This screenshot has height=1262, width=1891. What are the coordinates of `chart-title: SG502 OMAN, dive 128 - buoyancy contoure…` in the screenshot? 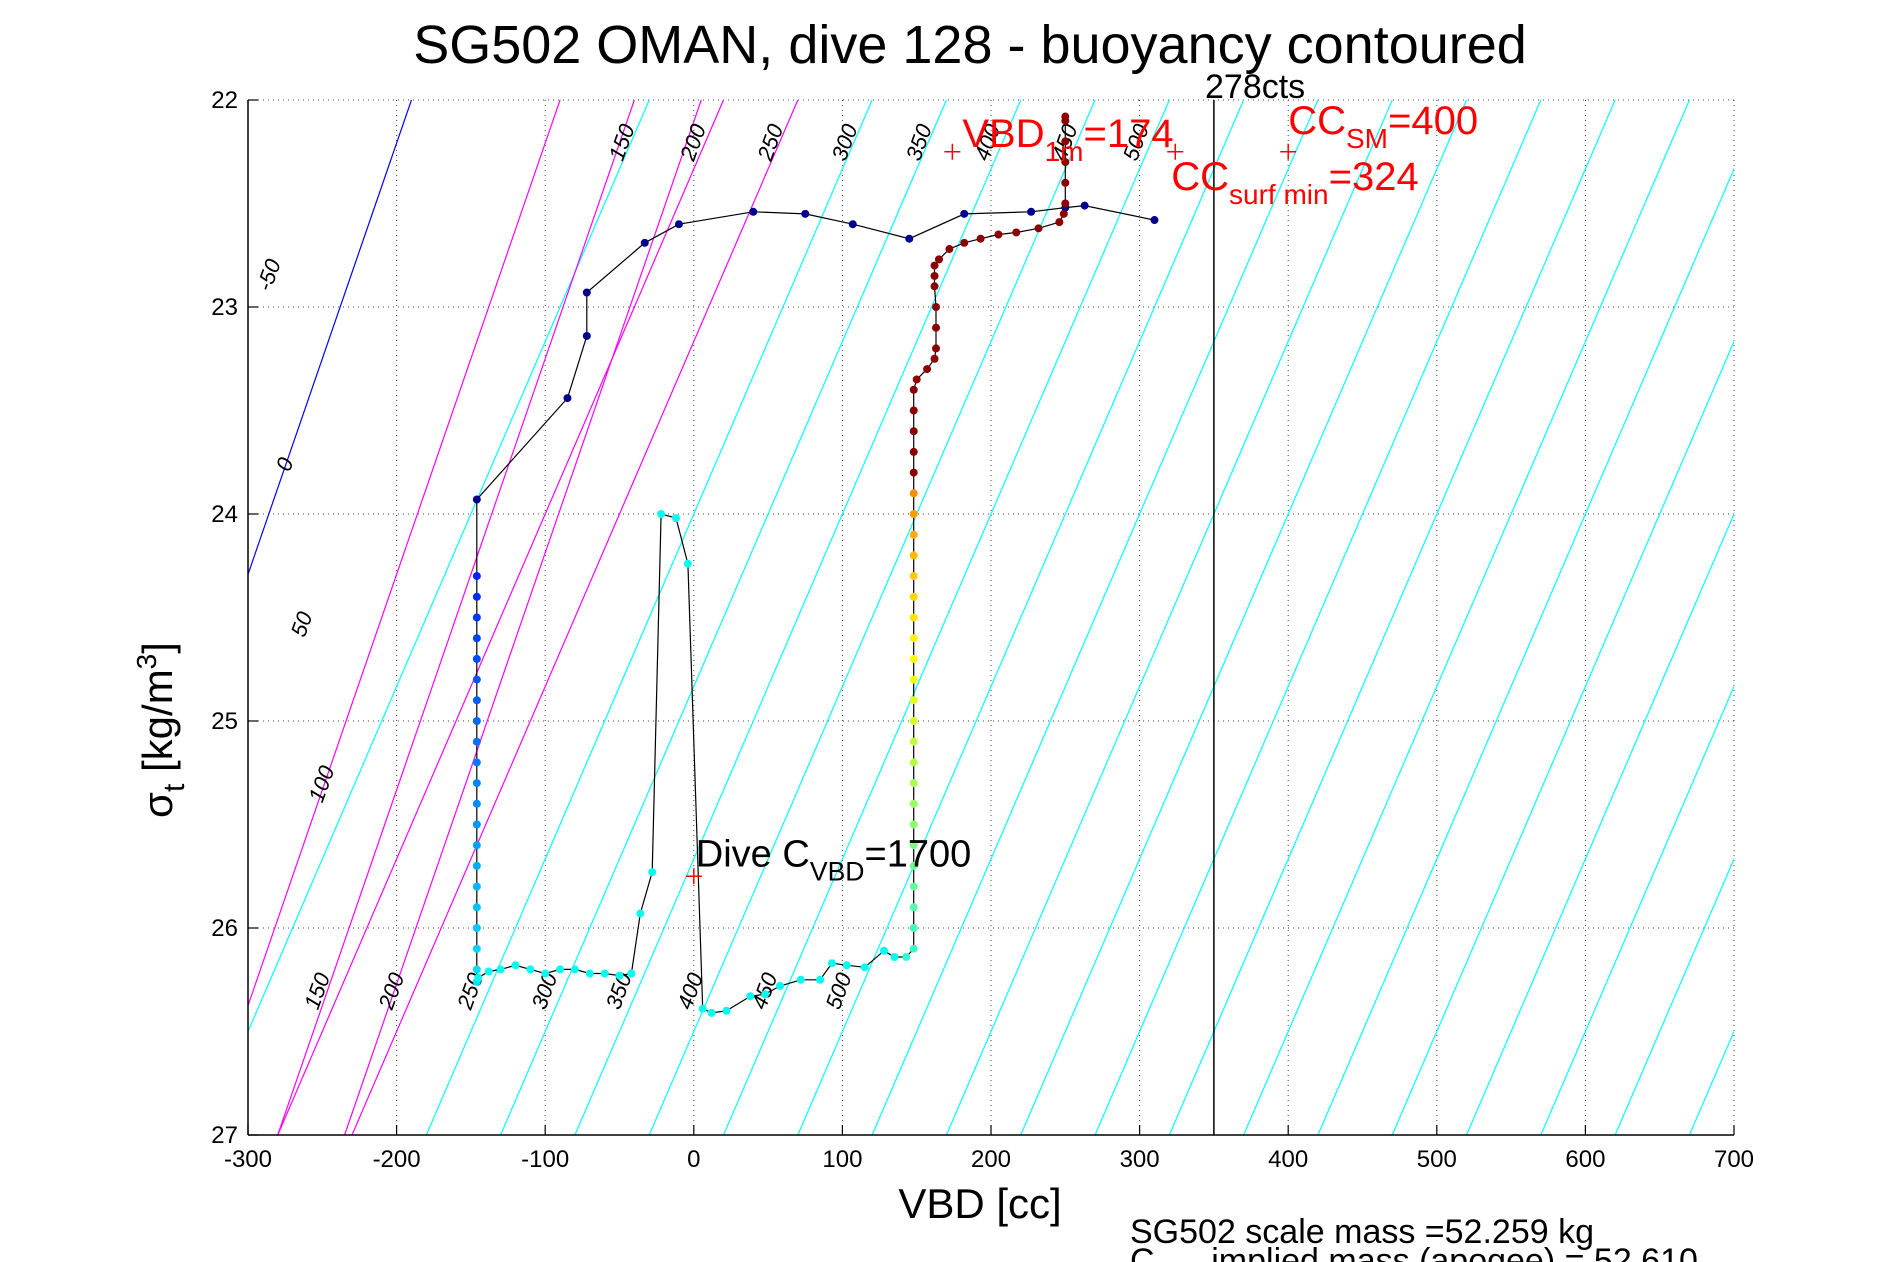 It's located at (970, 45).